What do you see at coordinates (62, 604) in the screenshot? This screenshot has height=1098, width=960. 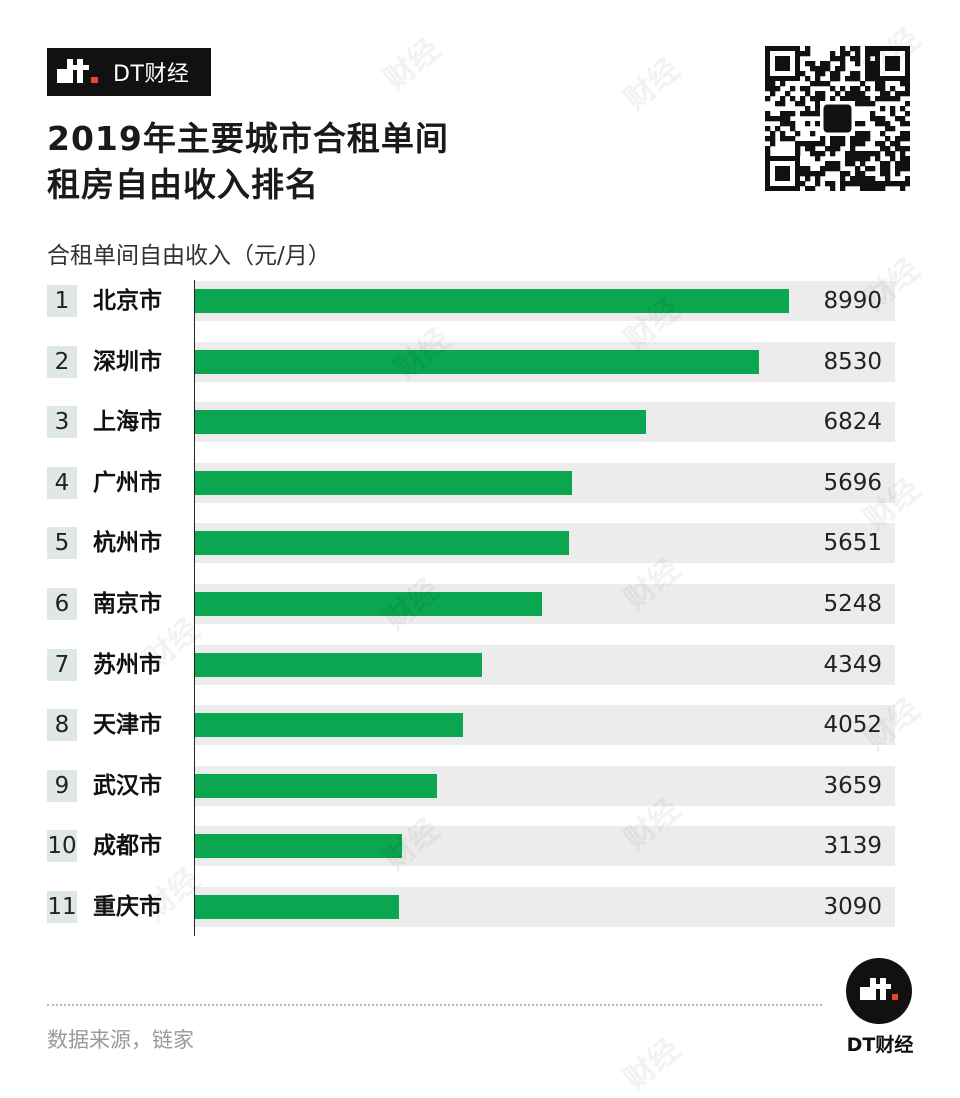 I see `rank-label: 6` at bounding box center [62, 604].